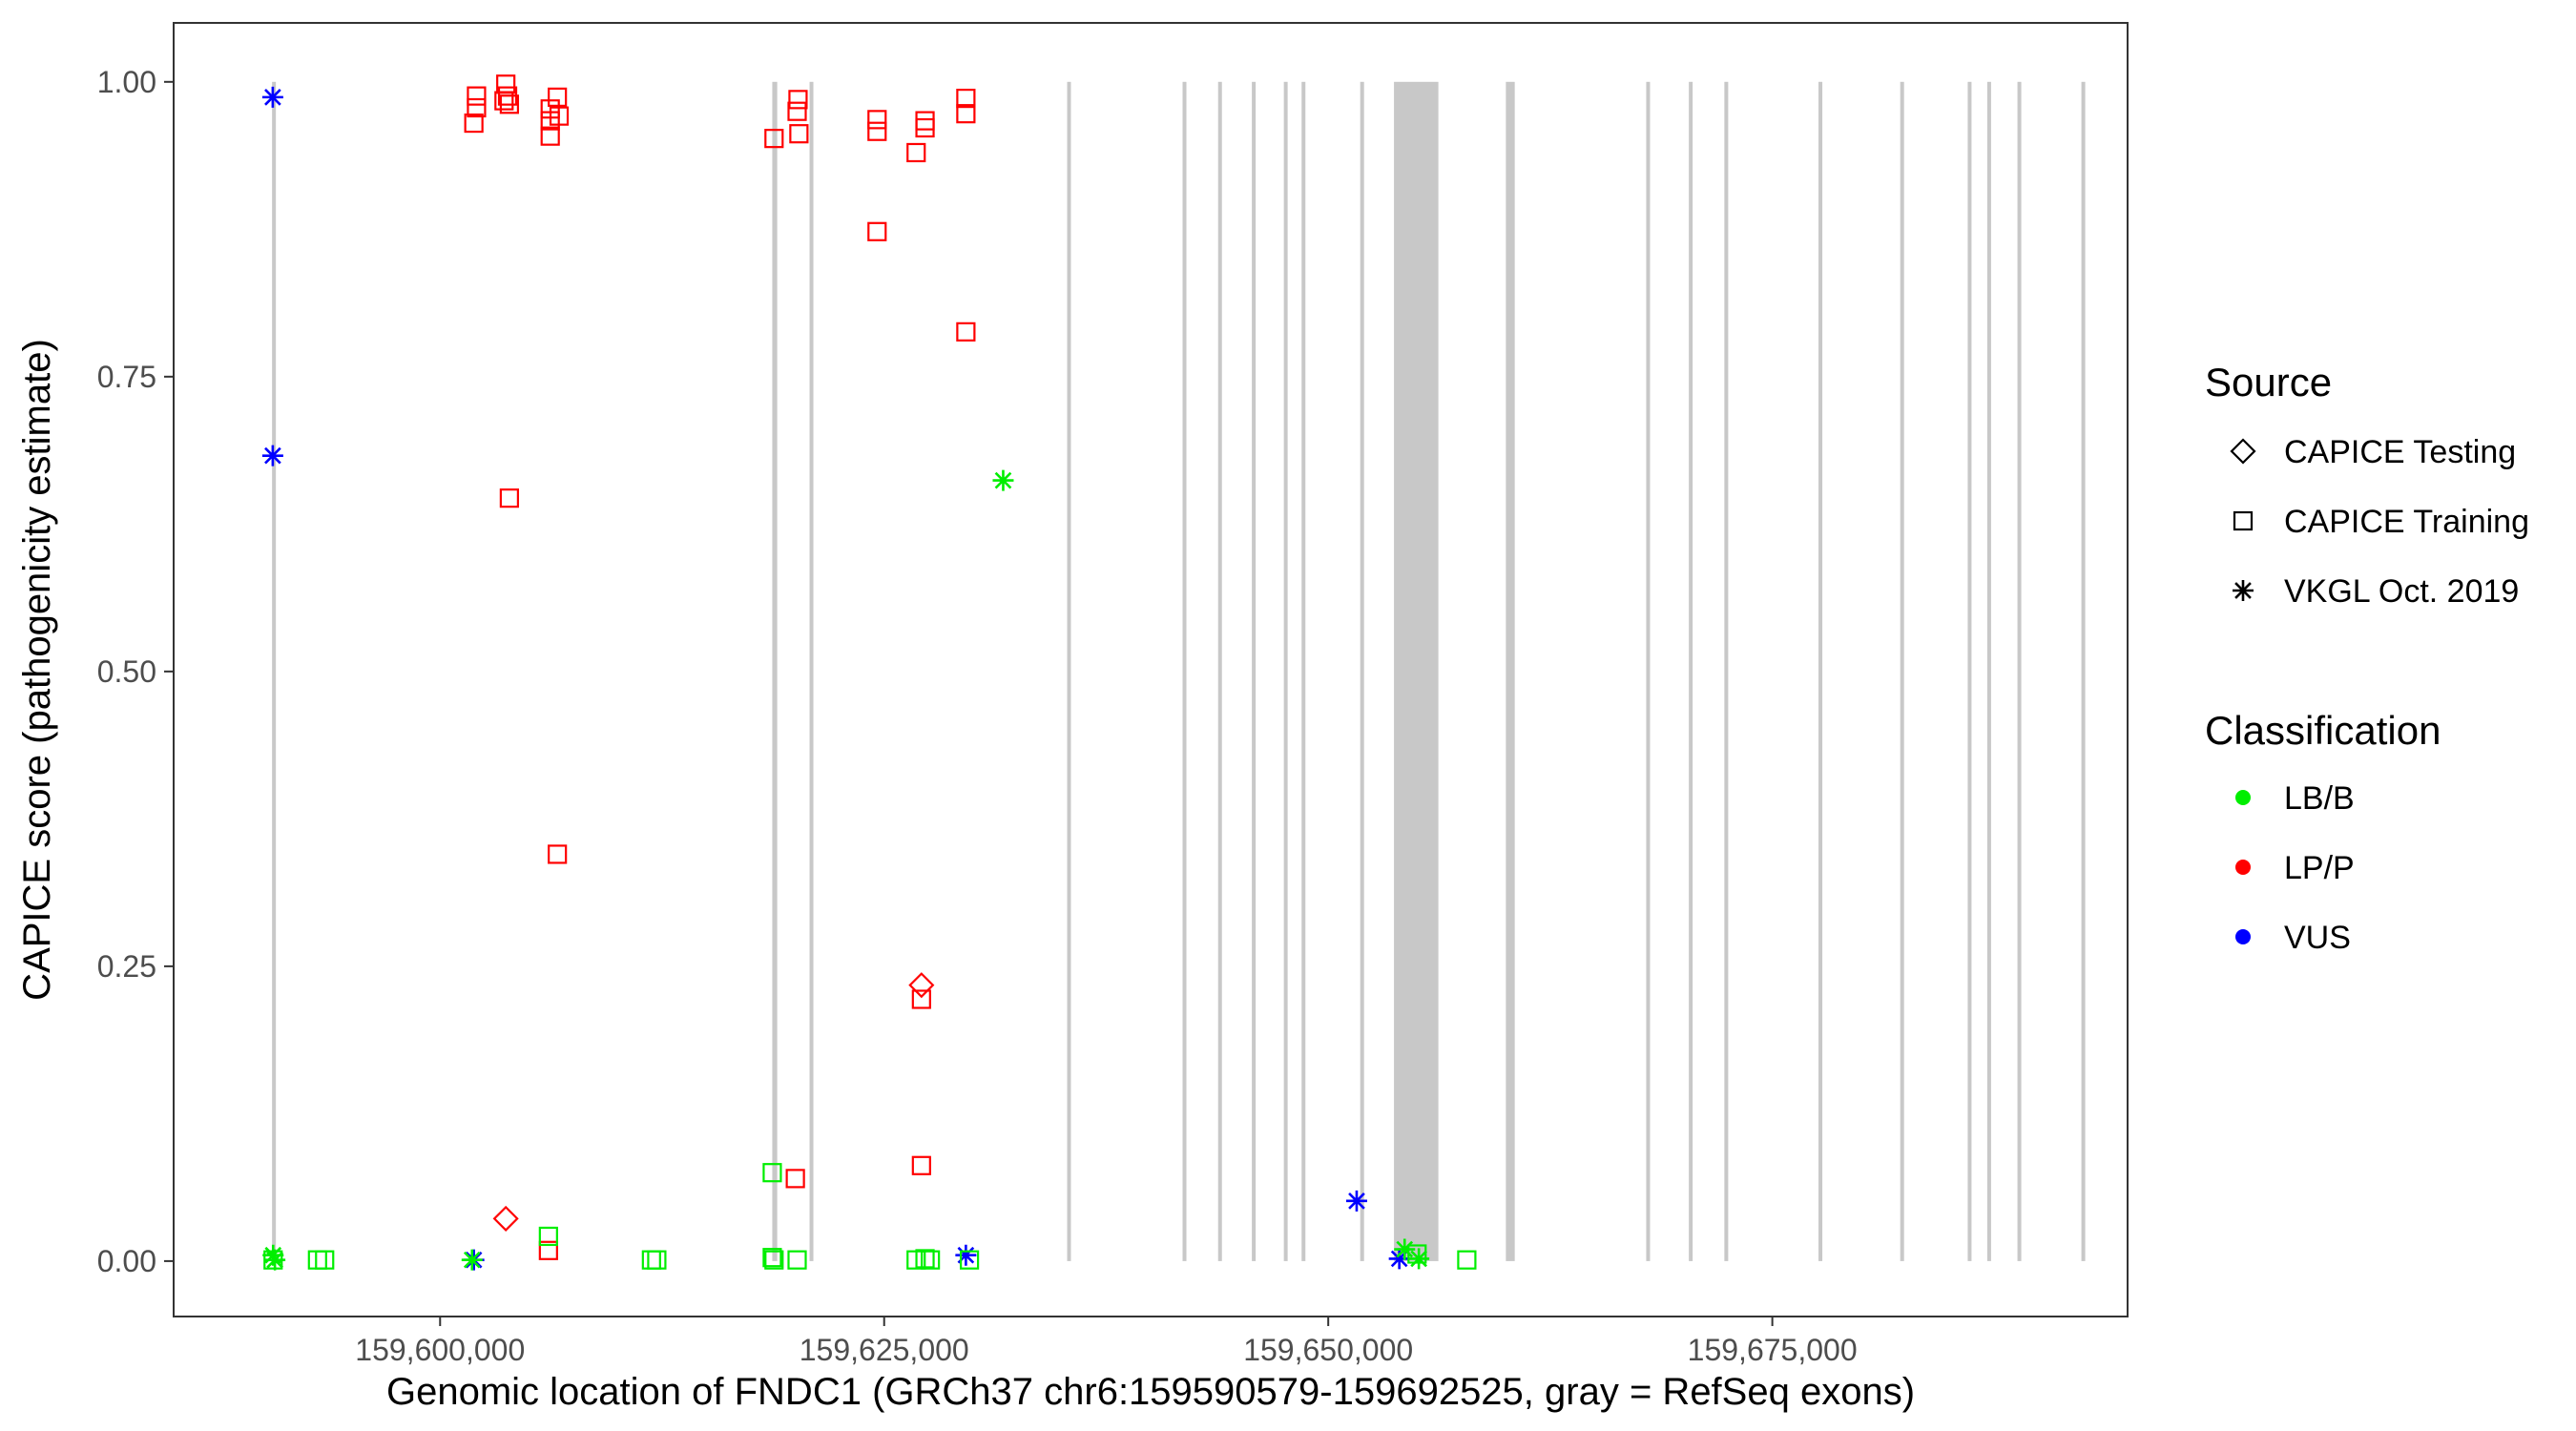  Describe the element at coordinates (2401, 591) in the screenshot. I see `legend-source-label: VKGL Oct. 2019` at that location.